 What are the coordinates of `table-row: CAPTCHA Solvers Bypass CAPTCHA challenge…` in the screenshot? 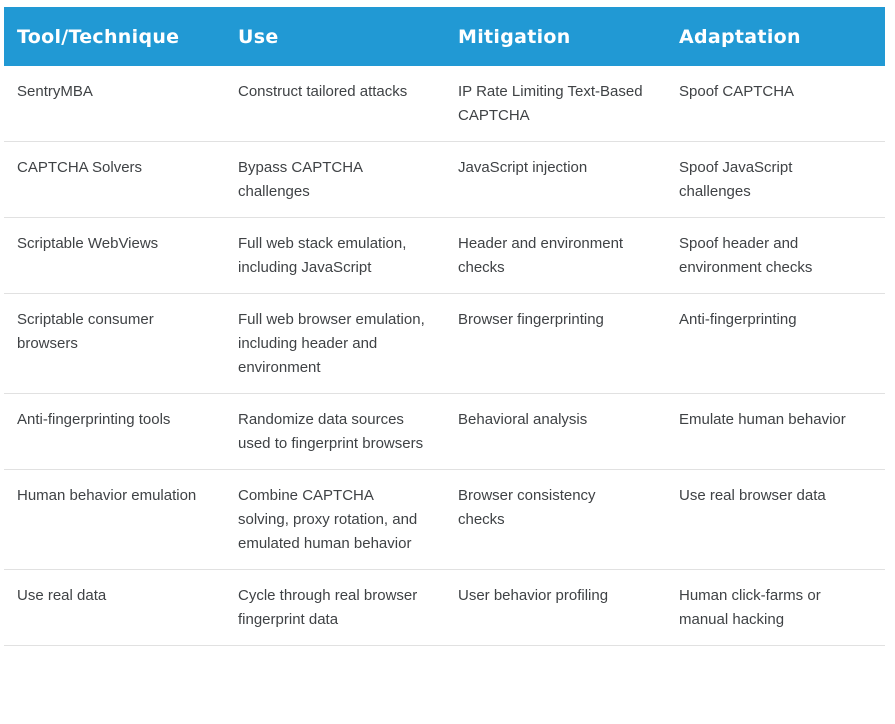 It's located at (444, 179).